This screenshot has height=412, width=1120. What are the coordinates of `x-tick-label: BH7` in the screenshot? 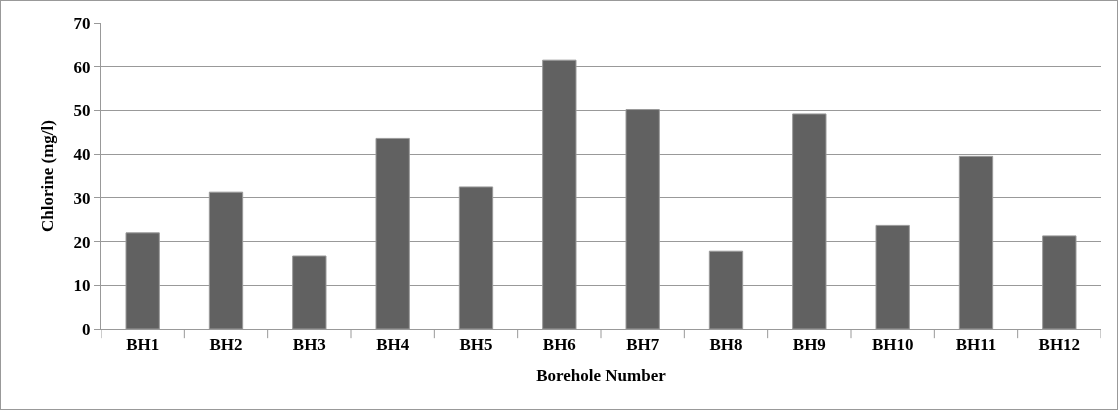 It's located at (643, 345).